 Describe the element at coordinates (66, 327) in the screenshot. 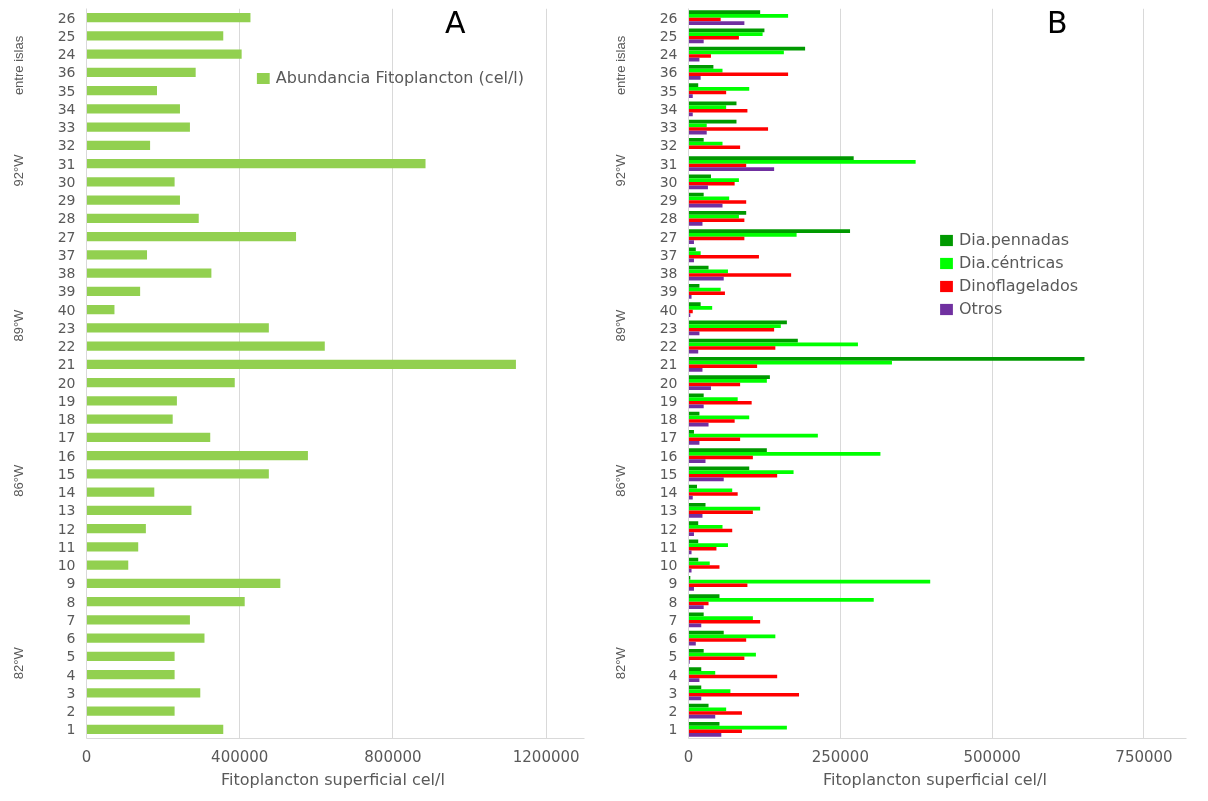

I see `y-tick-label: 23` at that location.